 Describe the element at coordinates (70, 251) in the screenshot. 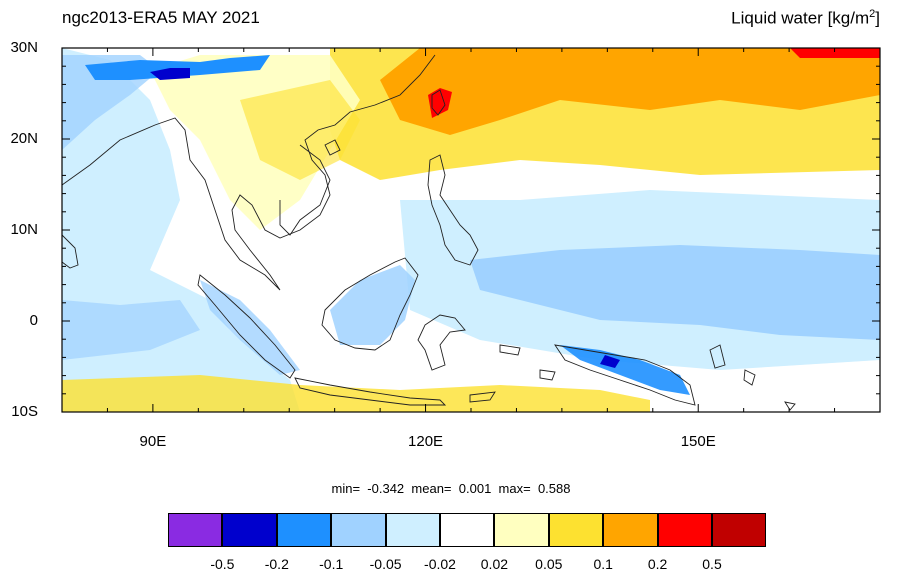

I see `coastline-india` at that location.